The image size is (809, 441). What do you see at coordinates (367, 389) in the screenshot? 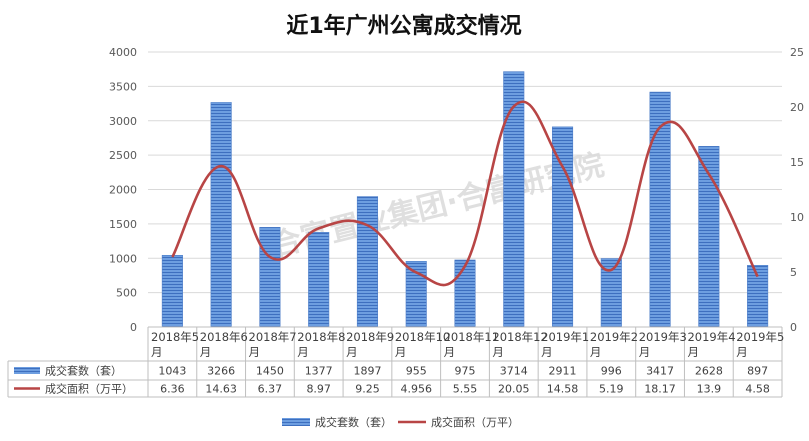
I see `data-label: 9.25` at bounding box center [367, 389].